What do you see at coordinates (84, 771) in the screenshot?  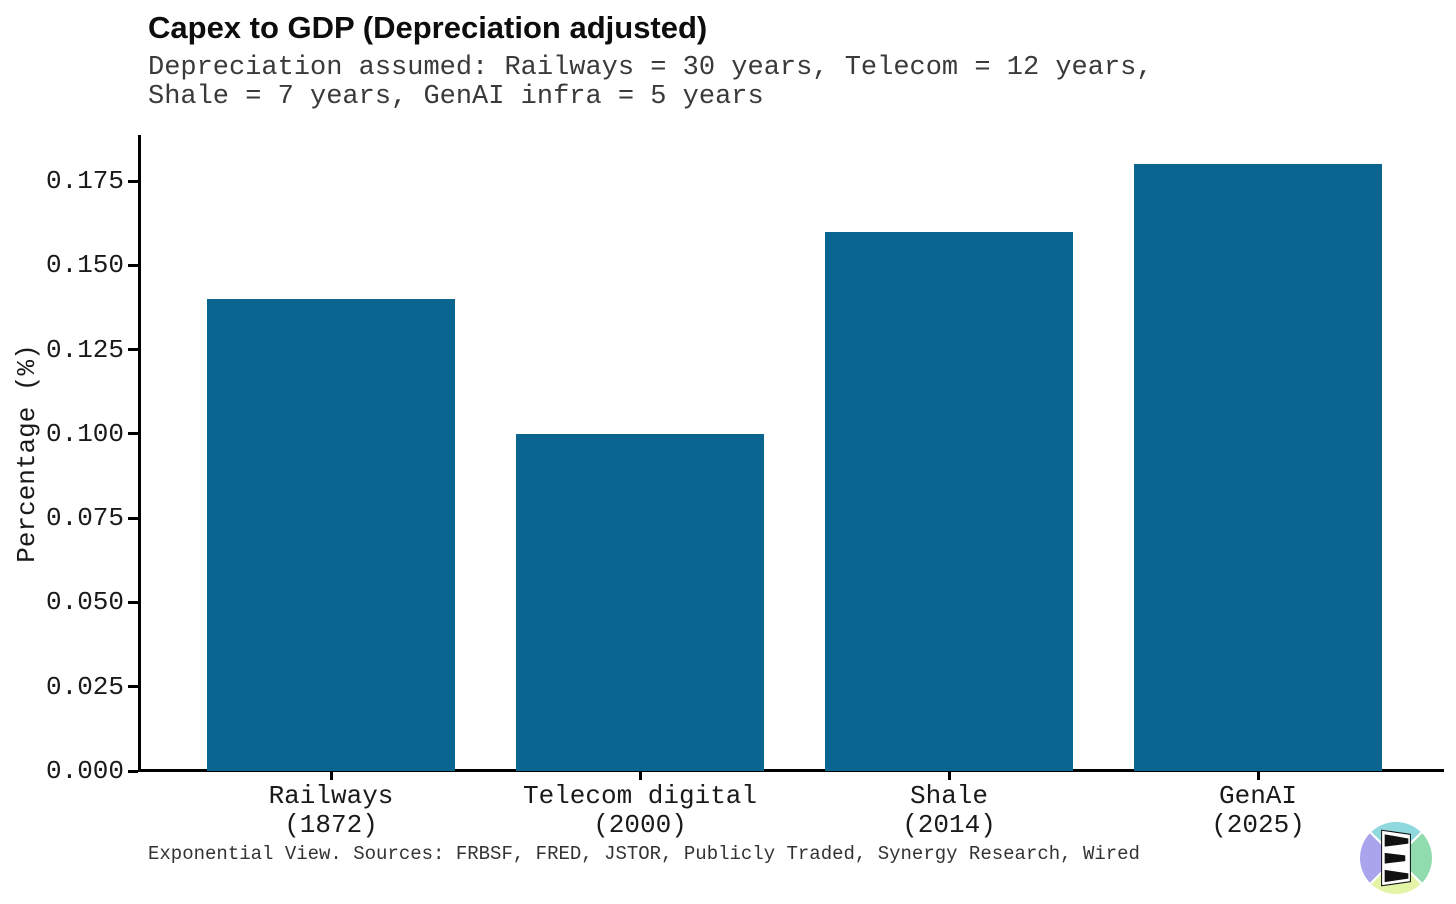 I see `y-tick-label: 0.000` at bounding box center [84, 771].